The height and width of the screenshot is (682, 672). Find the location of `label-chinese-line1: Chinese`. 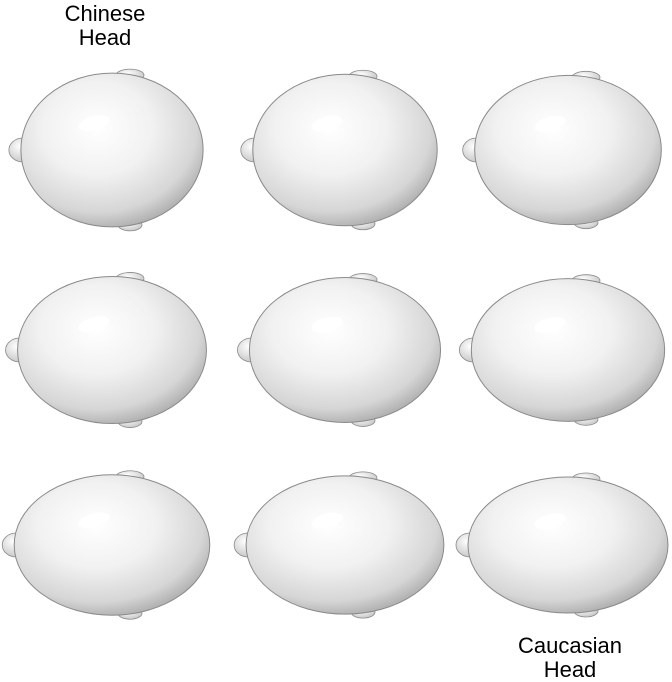

label-chinese-line1: Chinese is located at coordinates (105, 13).